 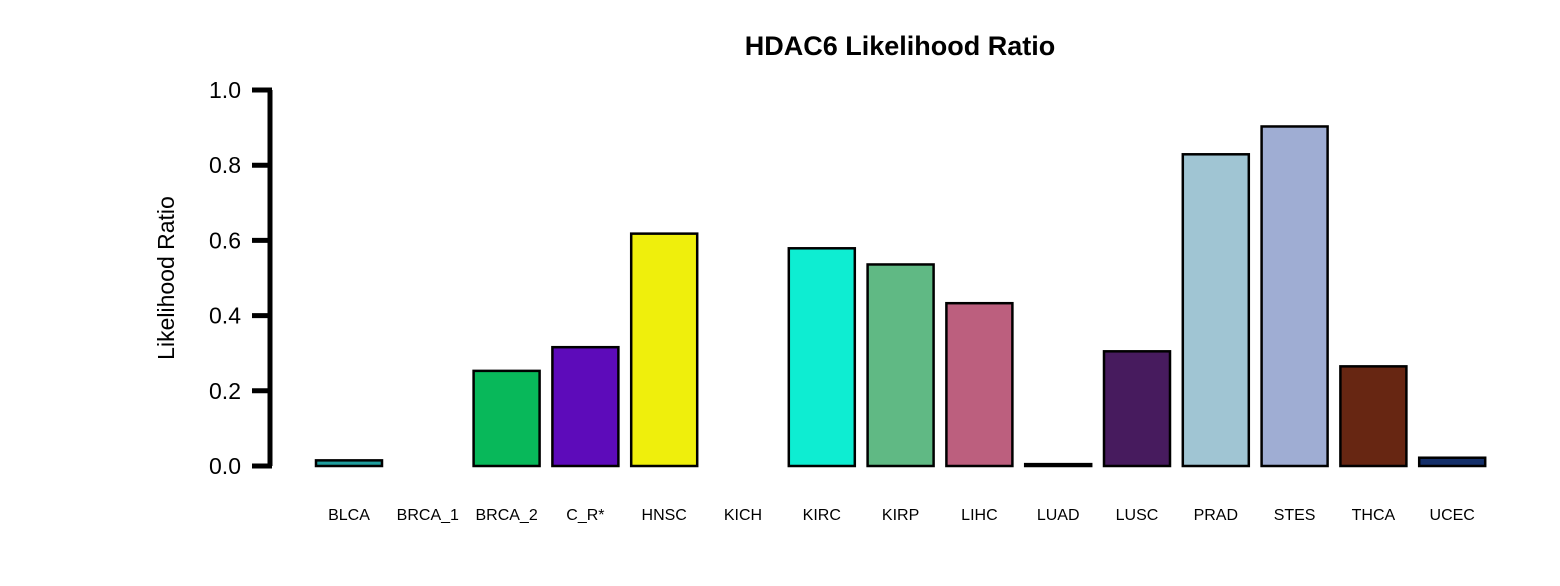 I want to click on bar-hnsc, so click(x=664, y=350).